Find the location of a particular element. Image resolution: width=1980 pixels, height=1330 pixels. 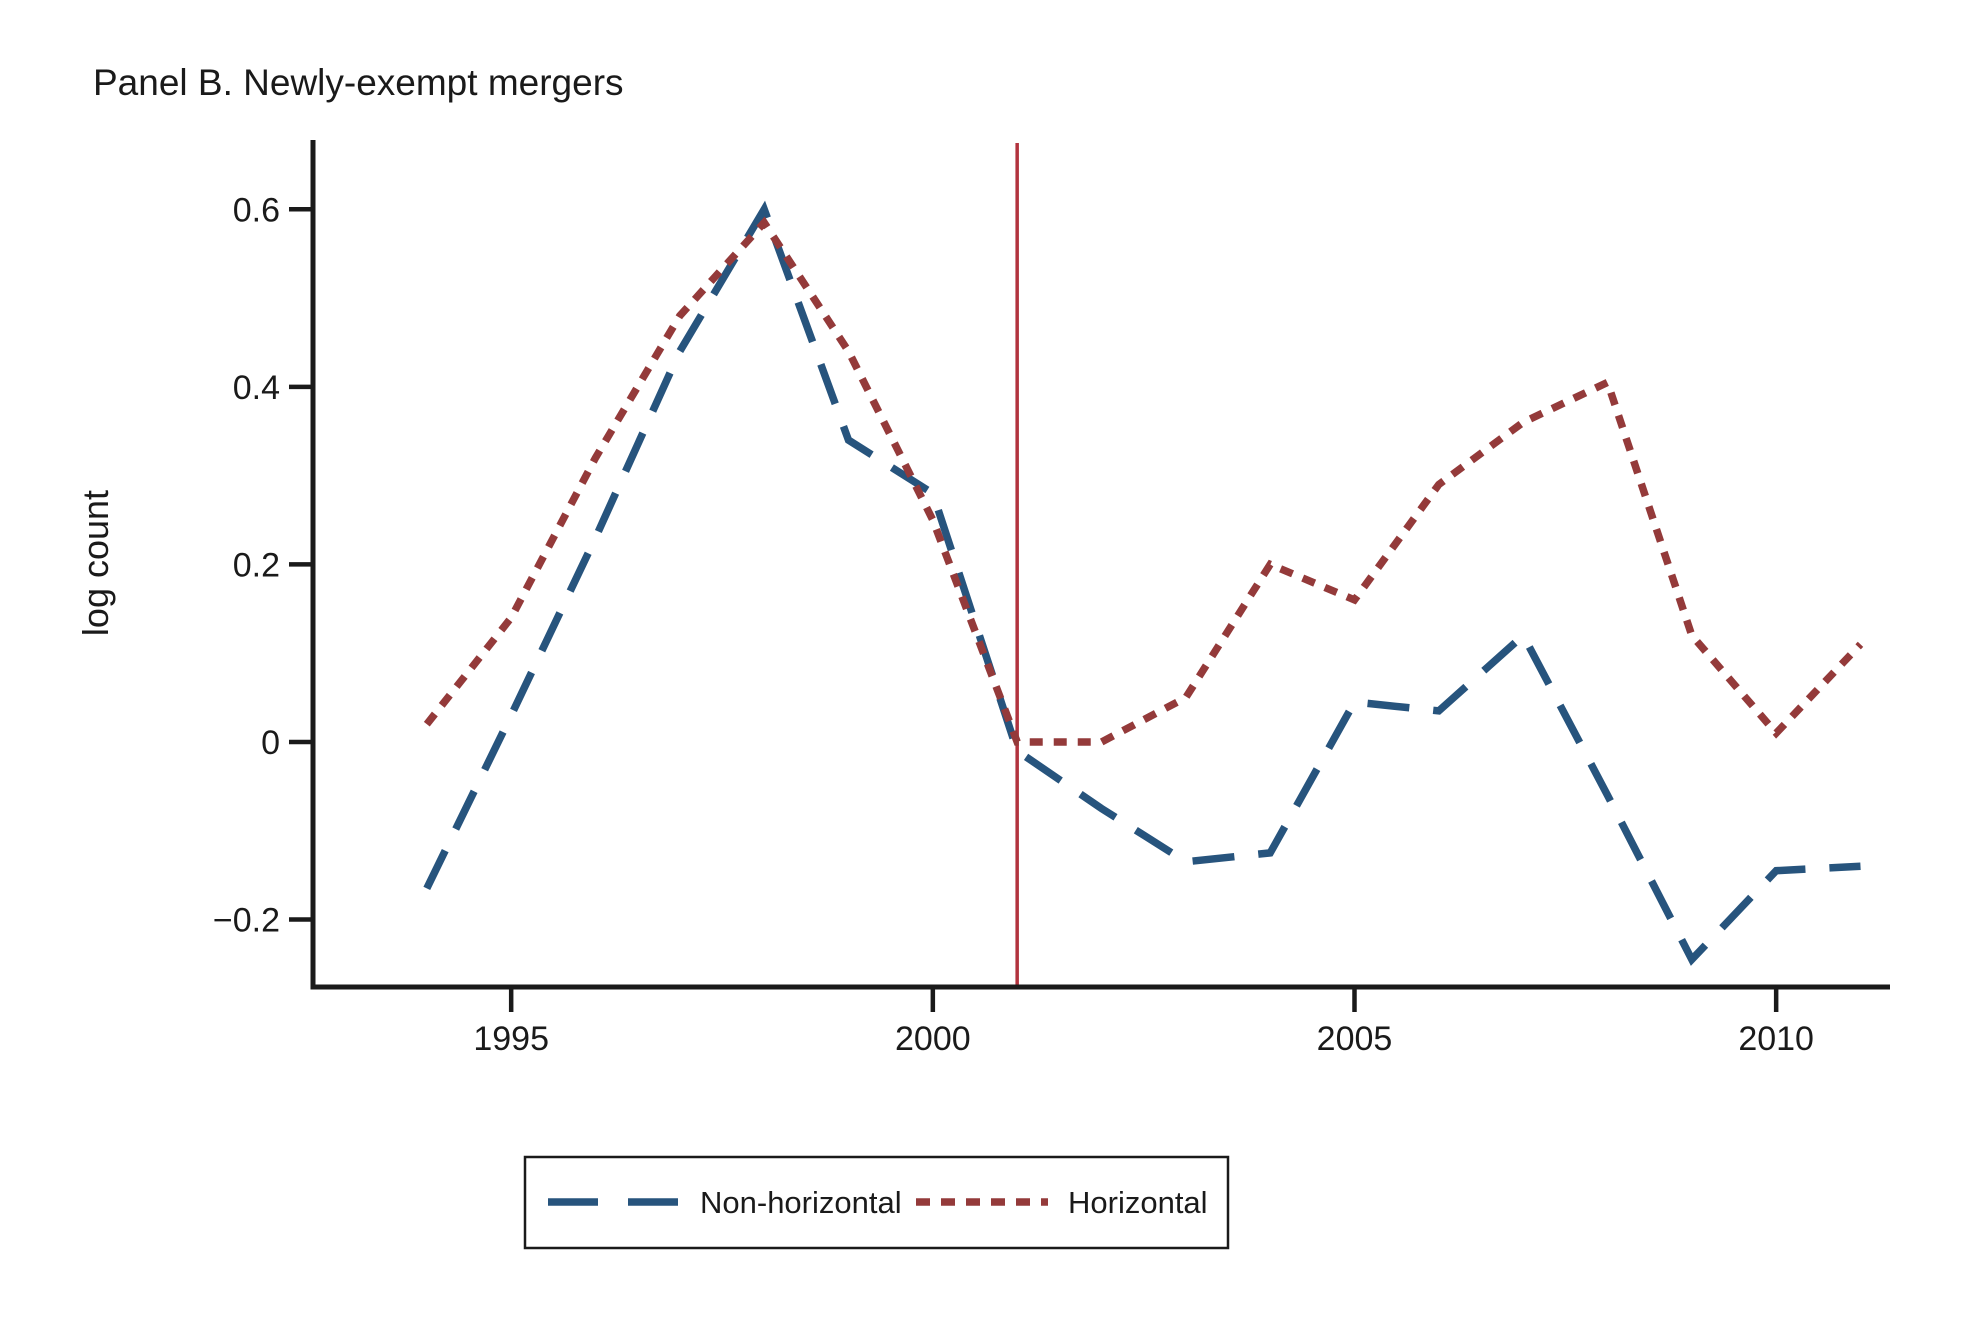

legend-label-horizontal: Horizontal is located at coordinates (1138, 1202).